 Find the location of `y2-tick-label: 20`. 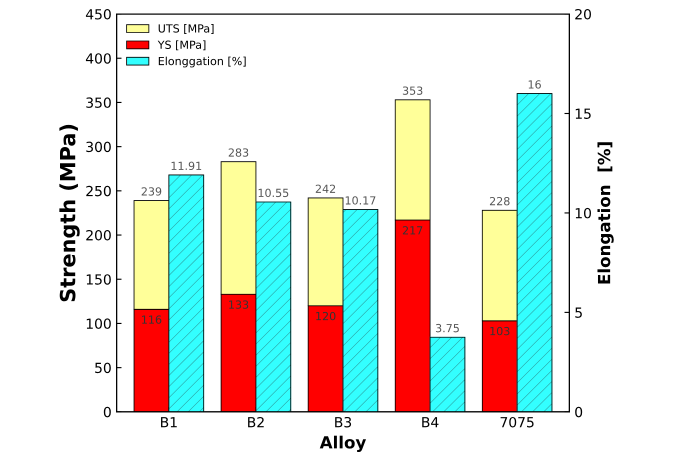

y2-tick-label: 20 is located at coordinates (583, 14).